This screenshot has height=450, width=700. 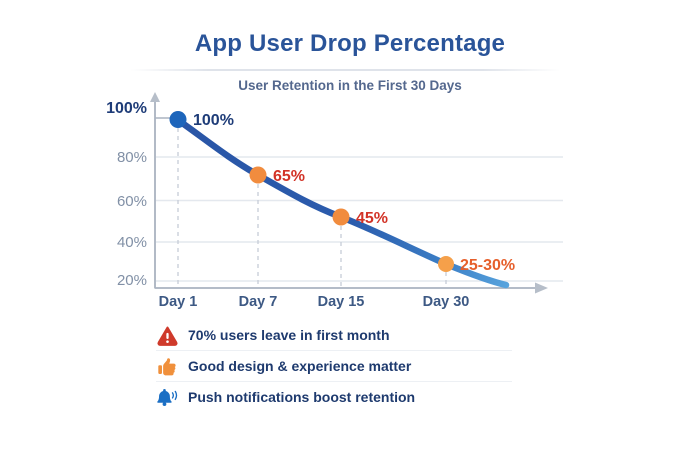 What do you see at coordinates (351, 288) in the screenshot?
I see `x-axis` at bounding box center [351, 288].